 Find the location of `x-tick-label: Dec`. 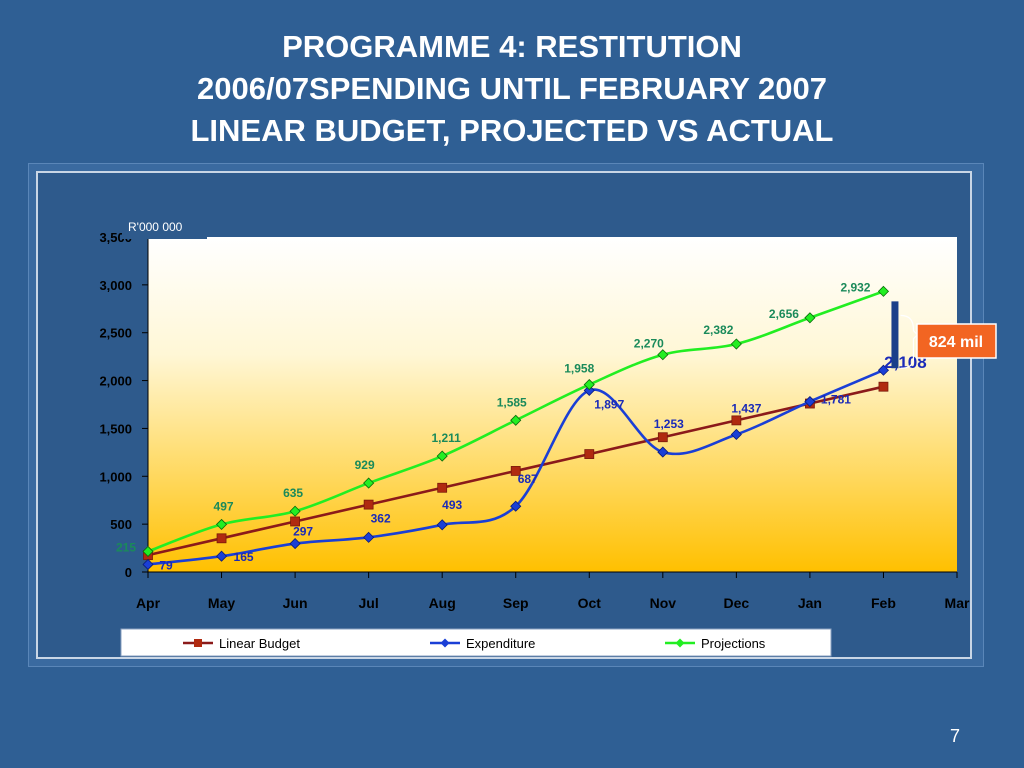

x-tick-label: Dec is located at coordinates (737, 603).